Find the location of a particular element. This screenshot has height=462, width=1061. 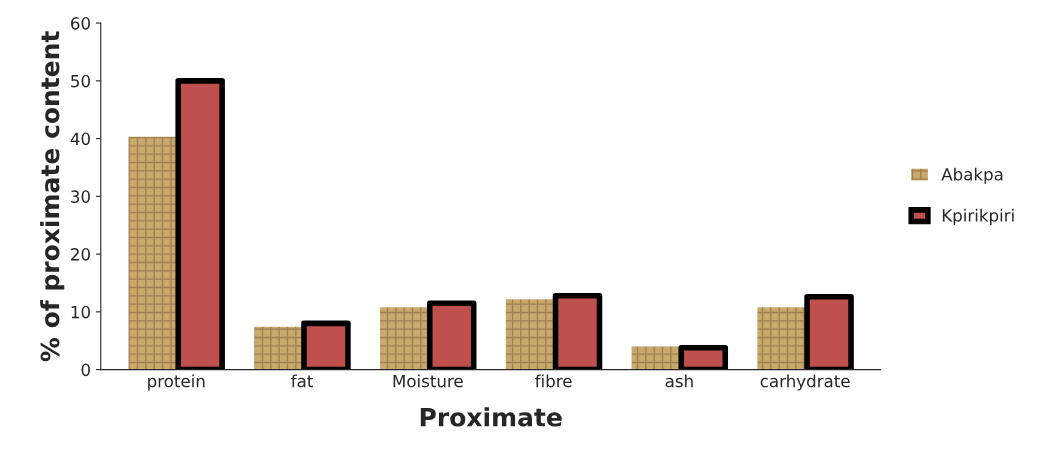

x-tick-label: fat is located at coordinates (302, 381).